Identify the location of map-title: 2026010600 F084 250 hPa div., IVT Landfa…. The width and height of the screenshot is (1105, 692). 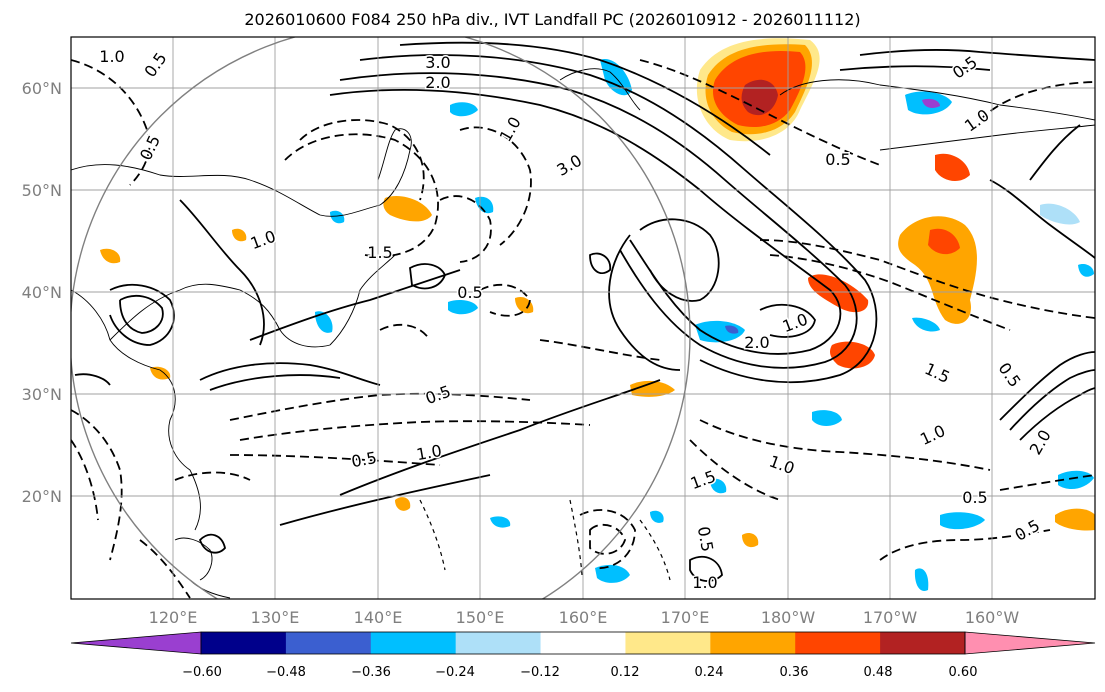
(552, 19).